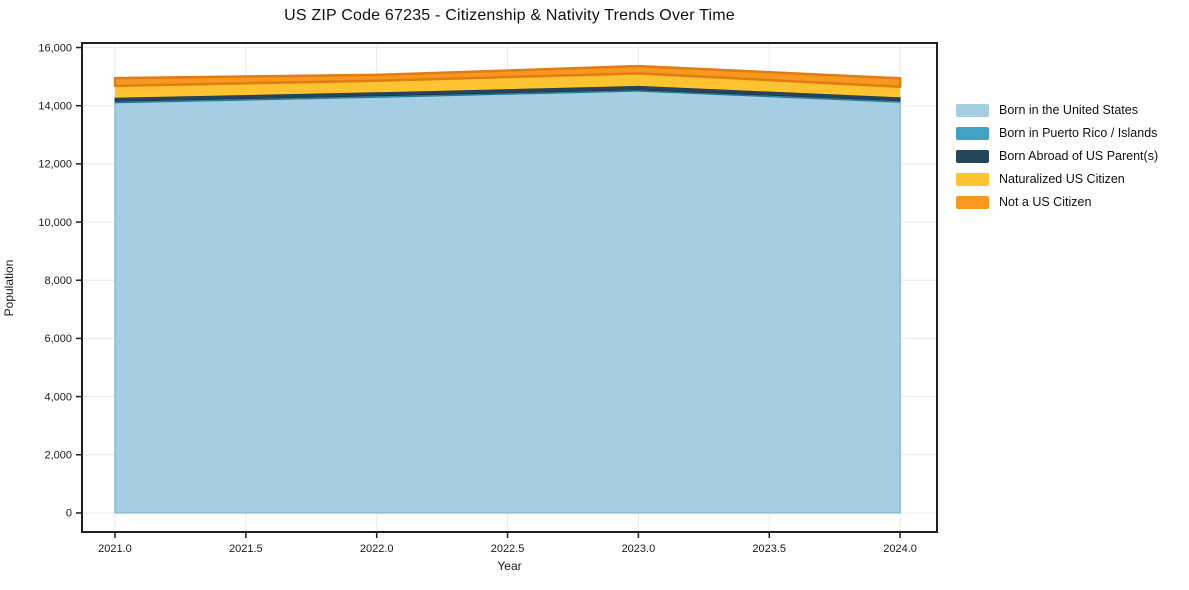 The image size is (1189, 590). Describe the element at coordinates (769, 549) in the screenshot. I see `x-tick-label: 2023.5` at that location.